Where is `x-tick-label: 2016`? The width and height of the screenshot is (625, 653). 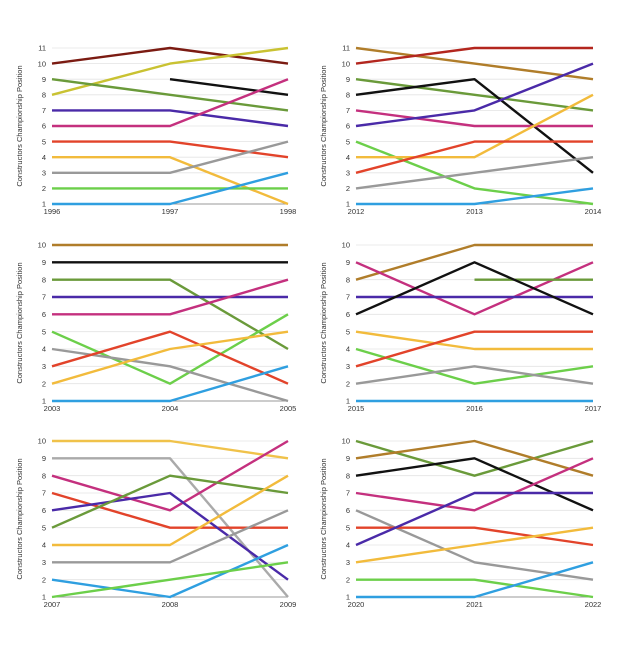
x-tick-label: 2016 is located at coordinates (474, 408).